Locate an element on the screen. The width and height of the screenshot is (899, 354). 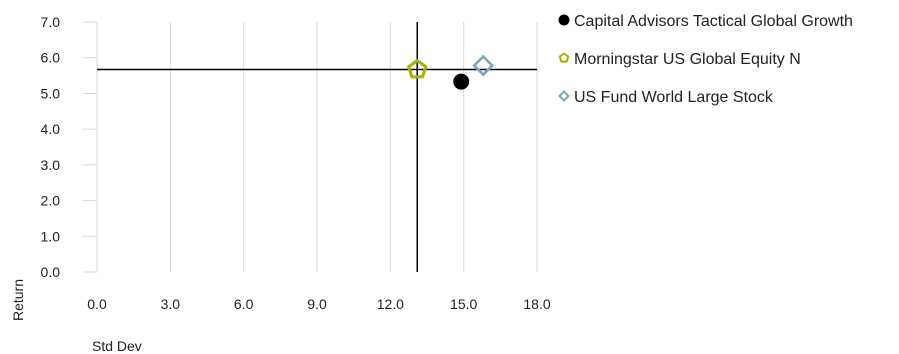
y-tick-label: 4.0 is located at coordinates (51, 129).